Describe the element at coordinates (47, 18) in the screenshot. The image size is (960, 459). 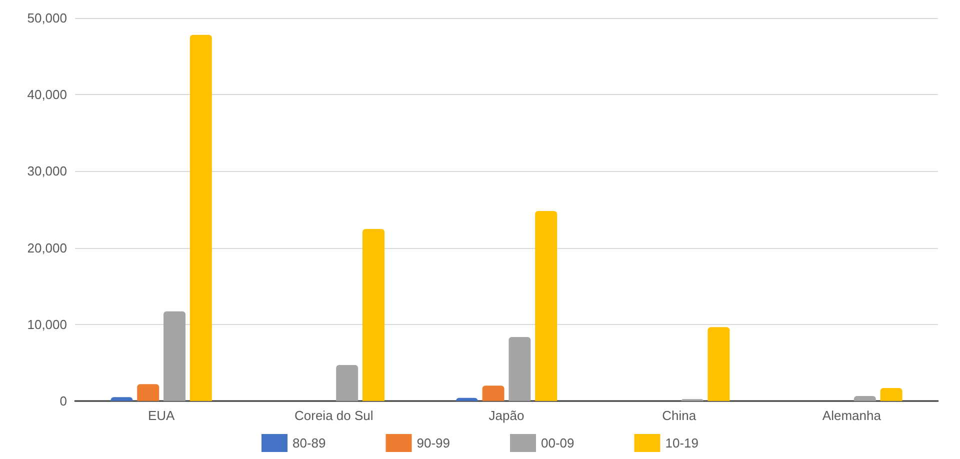
I see `y-tick-label: 50,000` at that location.